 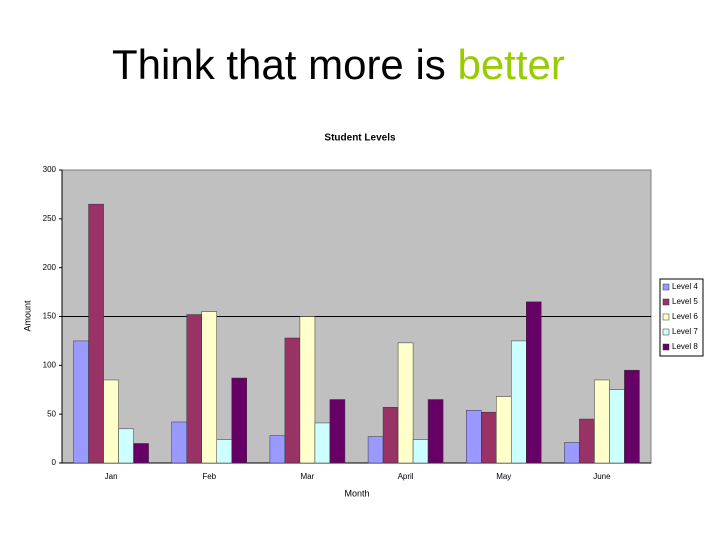 What do you see at coordinates (50, 267) in the screenshot?
I see `y-tick-label: 200` at bounding box center [50, 267].